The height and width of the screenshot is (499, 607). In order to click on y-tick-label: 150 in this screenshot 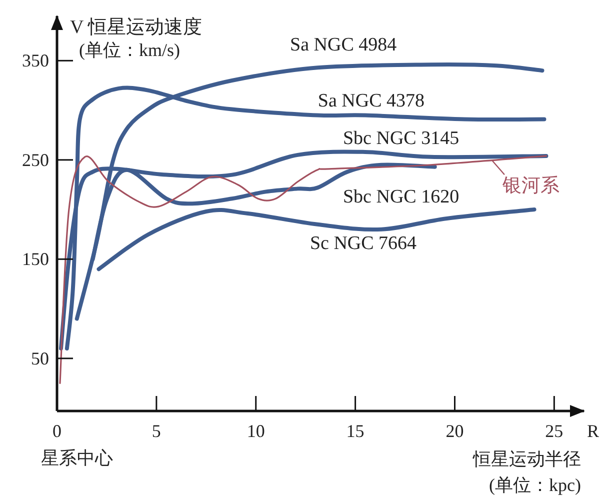, I will do `click(35, 259)`.